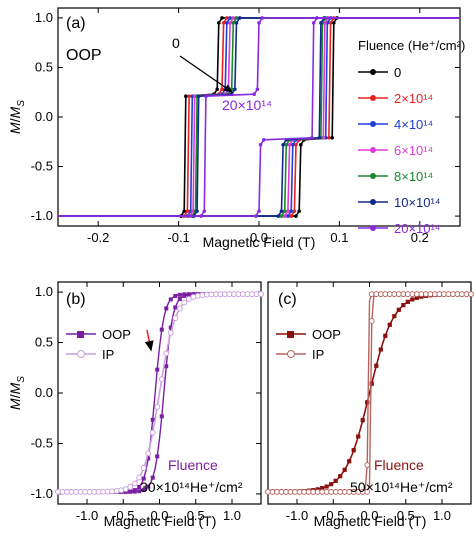 The height and width of the screenshot is (538, 474). Describe the element at coordinates (259, 237) in the screenshot. I see `panel-a-xtick-label: 0.0` at that location.